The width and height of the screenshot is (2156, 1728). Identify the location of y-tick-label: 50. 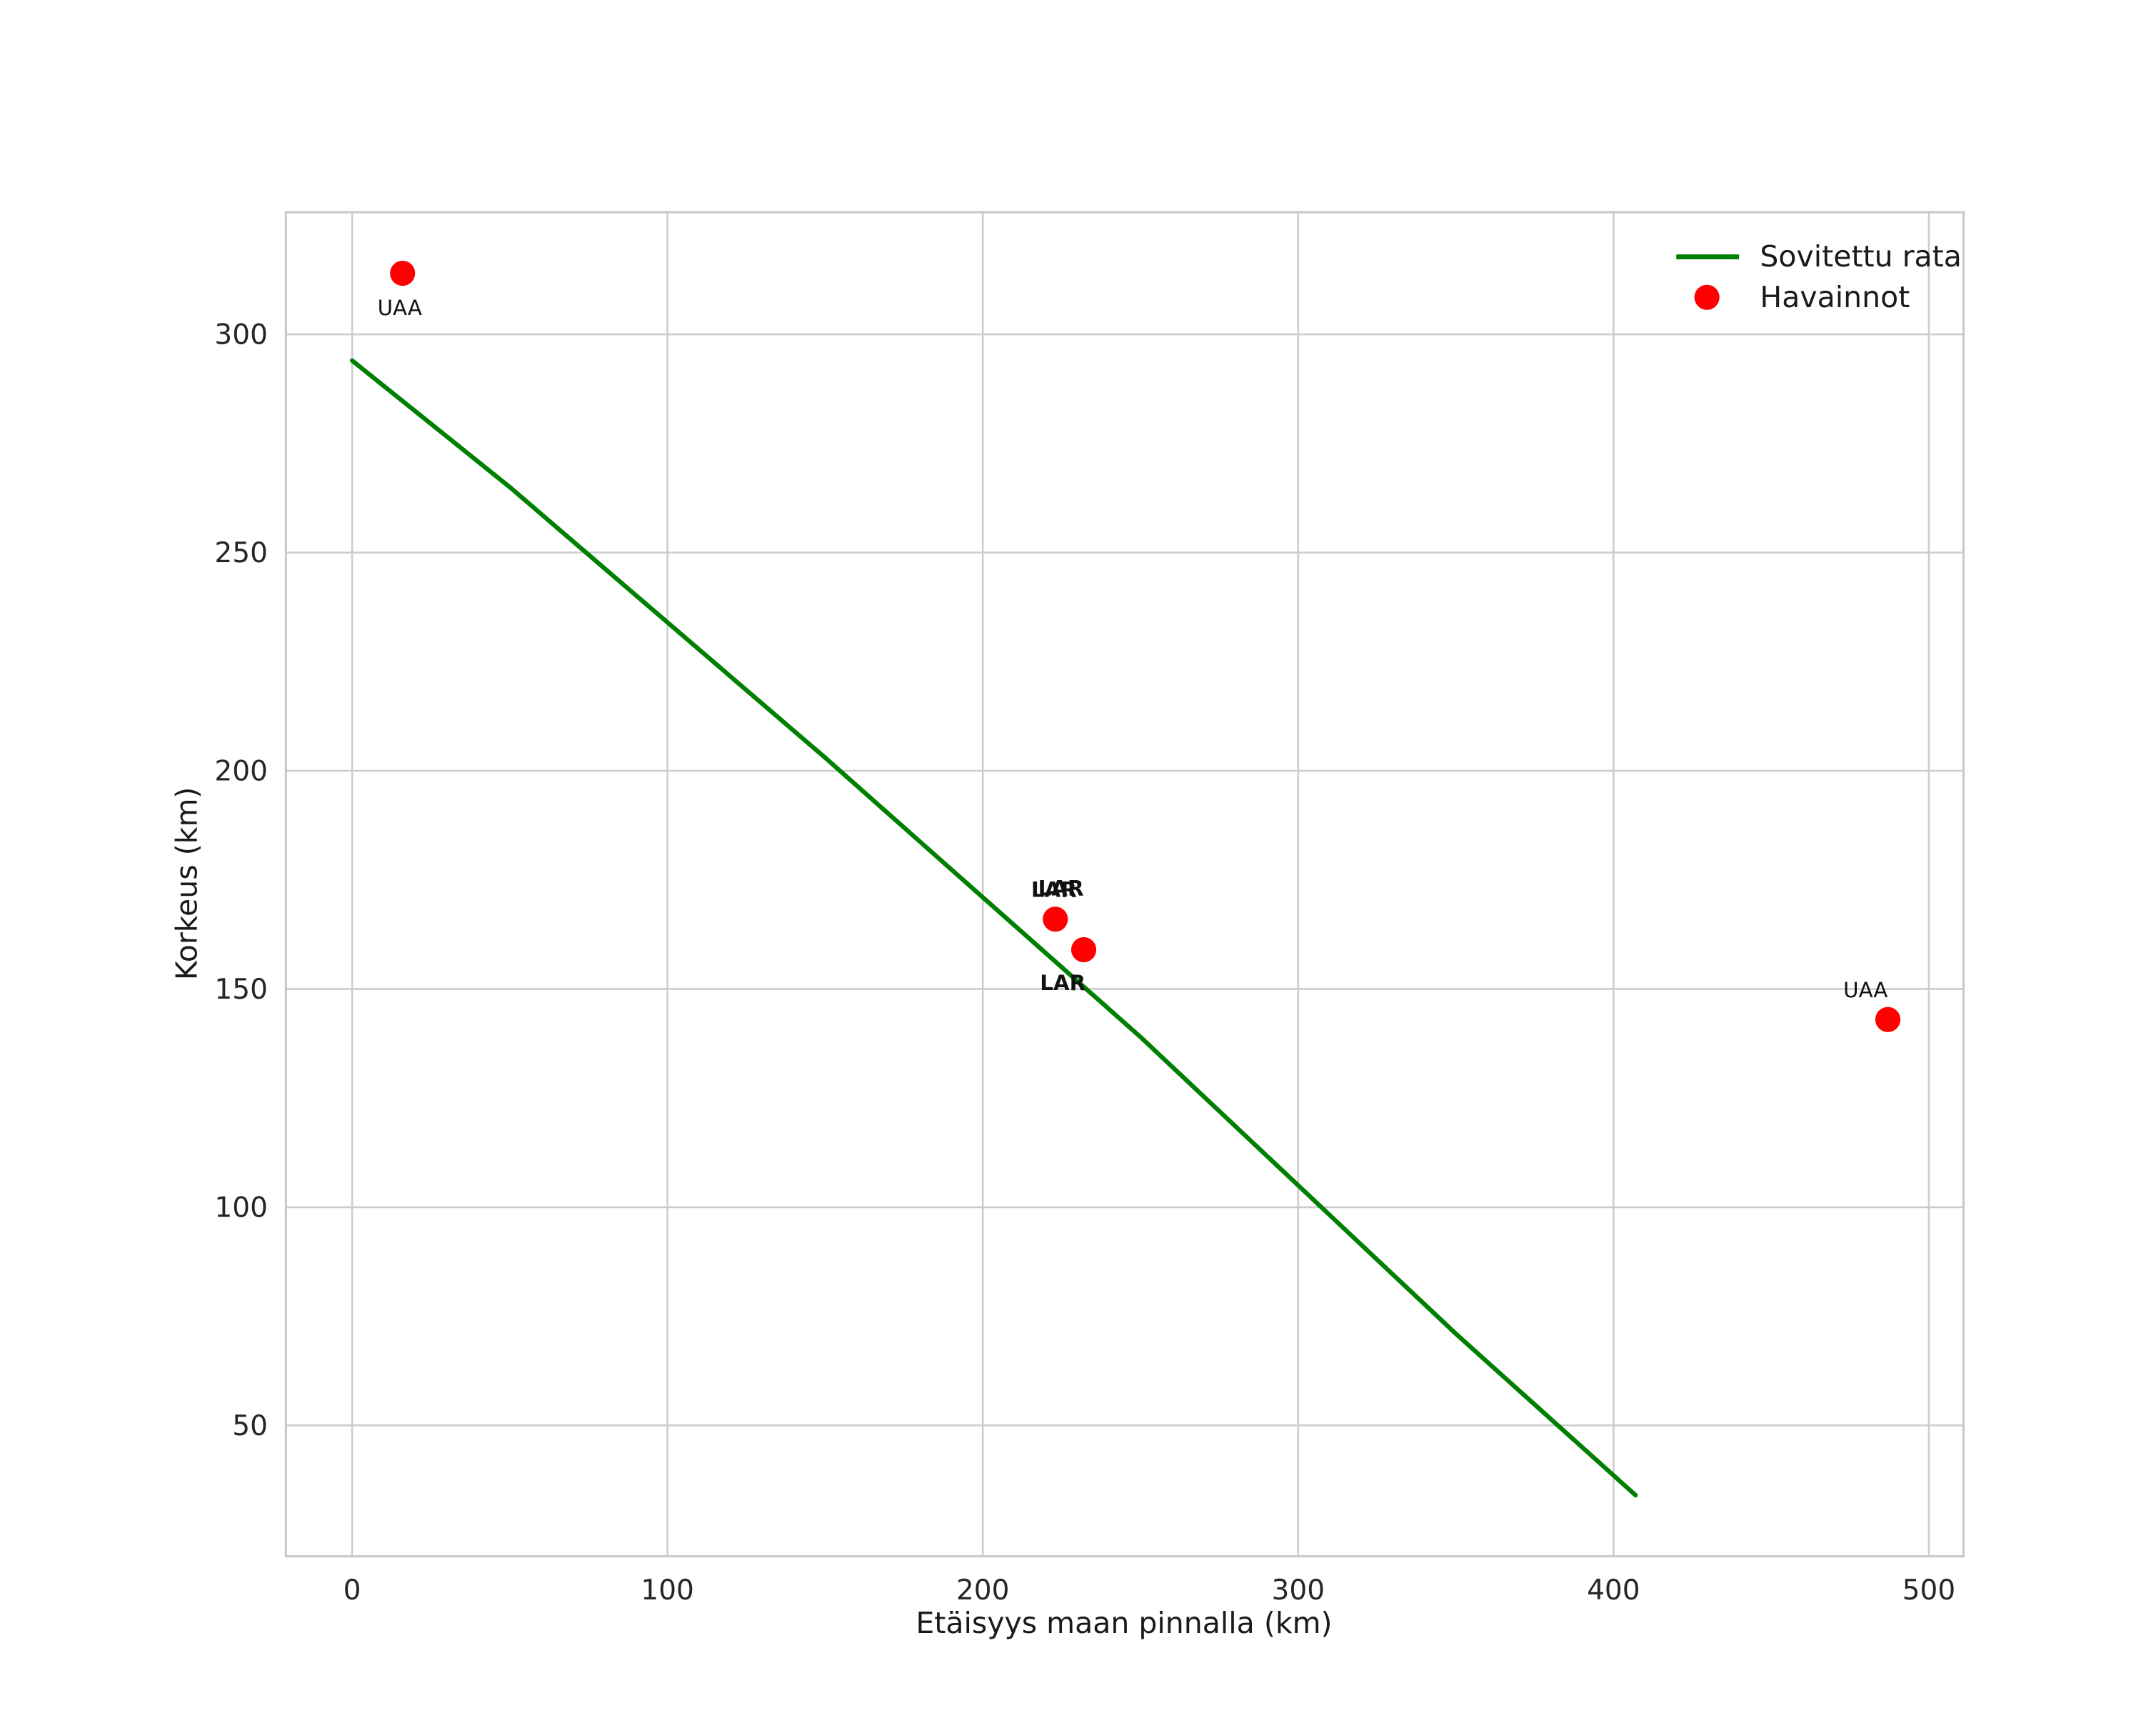
(250, 1426).